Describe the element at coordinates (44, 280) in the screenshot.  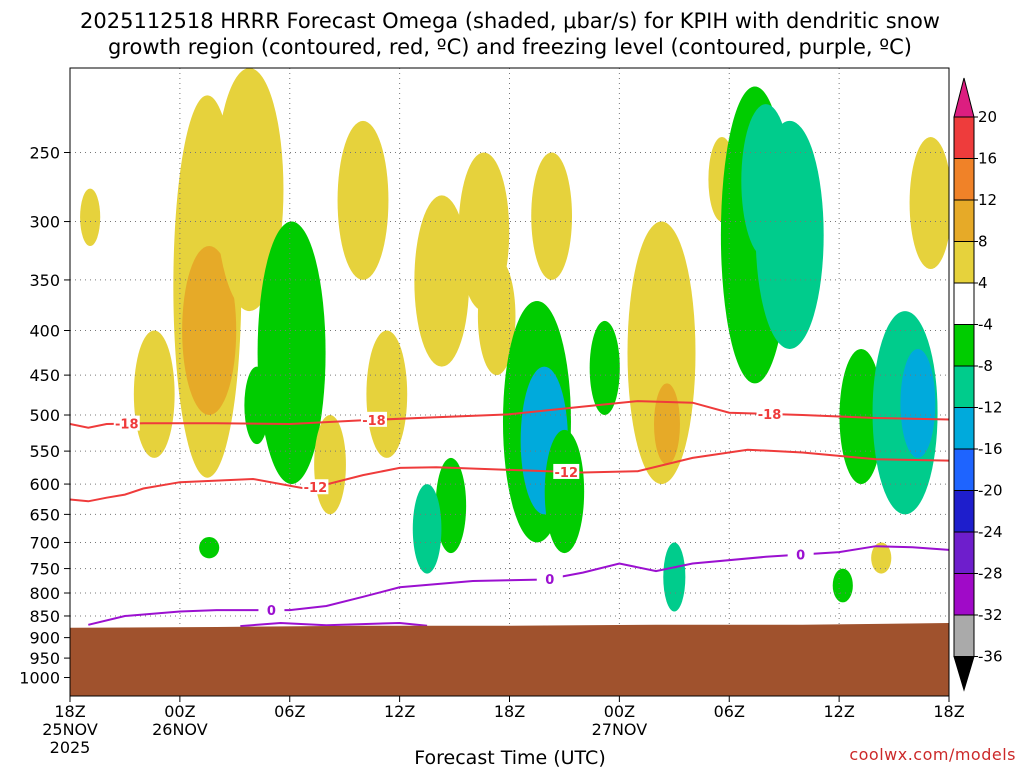
I see `y-tick-label-2: 350` at that location.